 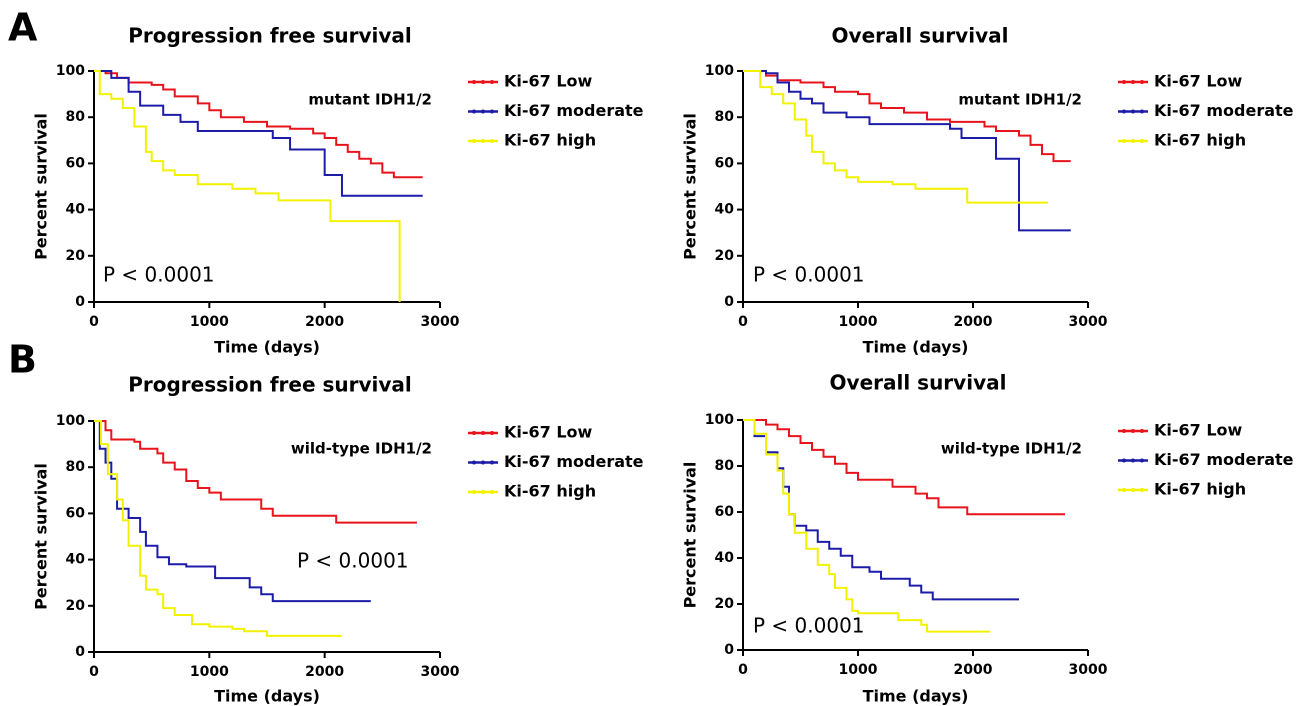 What do you see at coordinates (23, 28) in the screenshot?
I see `panel-label: A` at bounding box center [23, 28].